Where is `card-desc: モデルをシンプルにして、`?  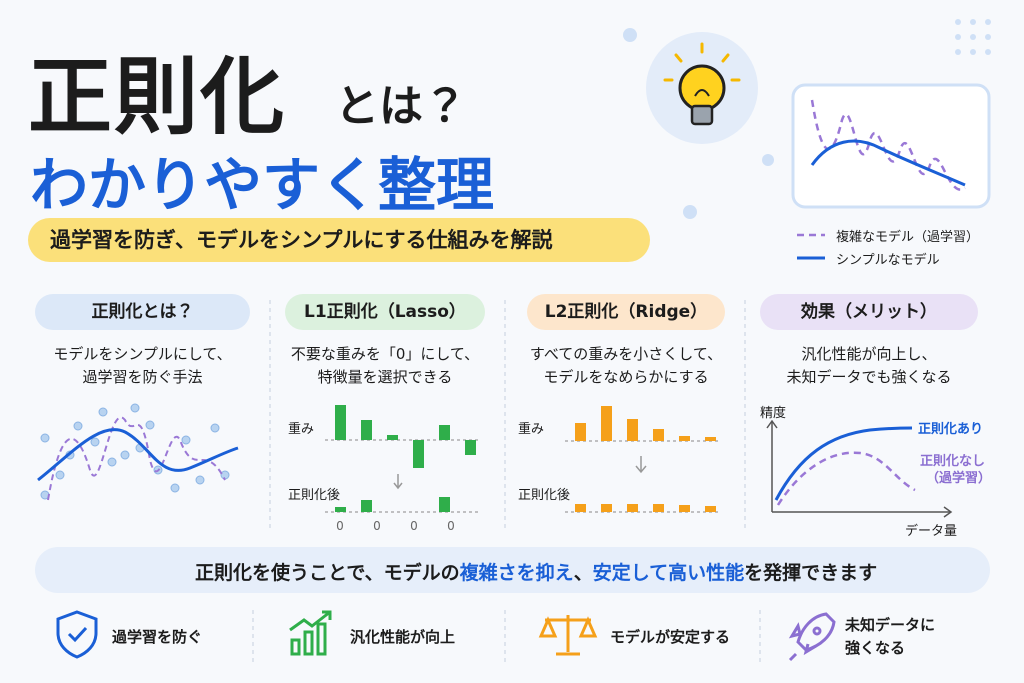 card-desc: モデルをシンプルにして、 is located at coordinates (142, 354).